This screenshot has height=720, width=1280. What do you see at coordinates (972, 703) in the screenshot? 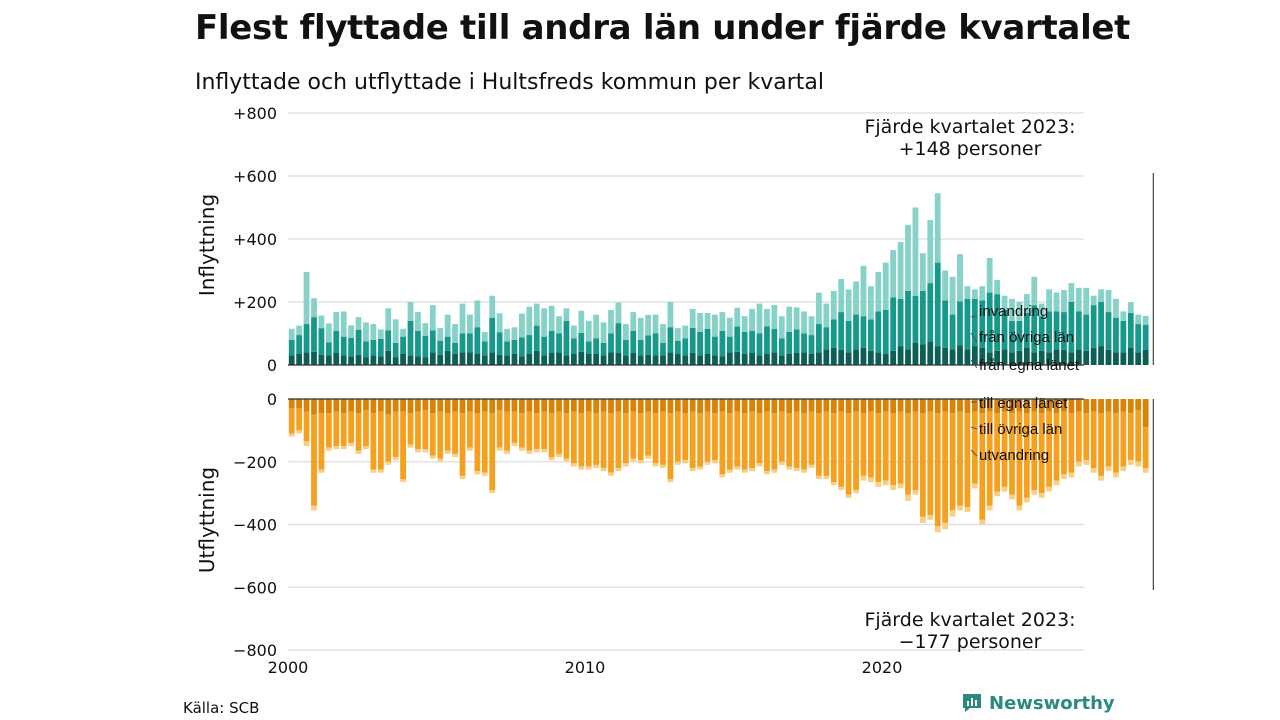
I see `newsworthy-logo-icon` at bounding box center [972, 703].